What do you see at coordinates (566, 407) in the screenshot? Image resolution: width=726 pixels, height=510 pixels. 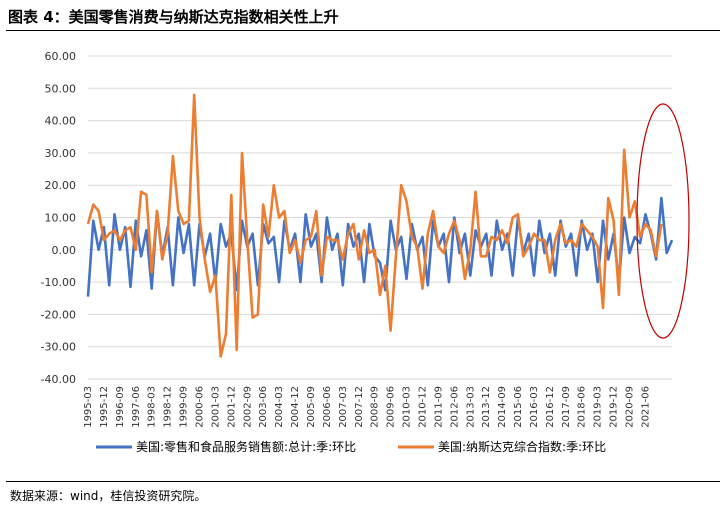 I see `x-tick-label: 2017-09` at bounding box center [566, 407].